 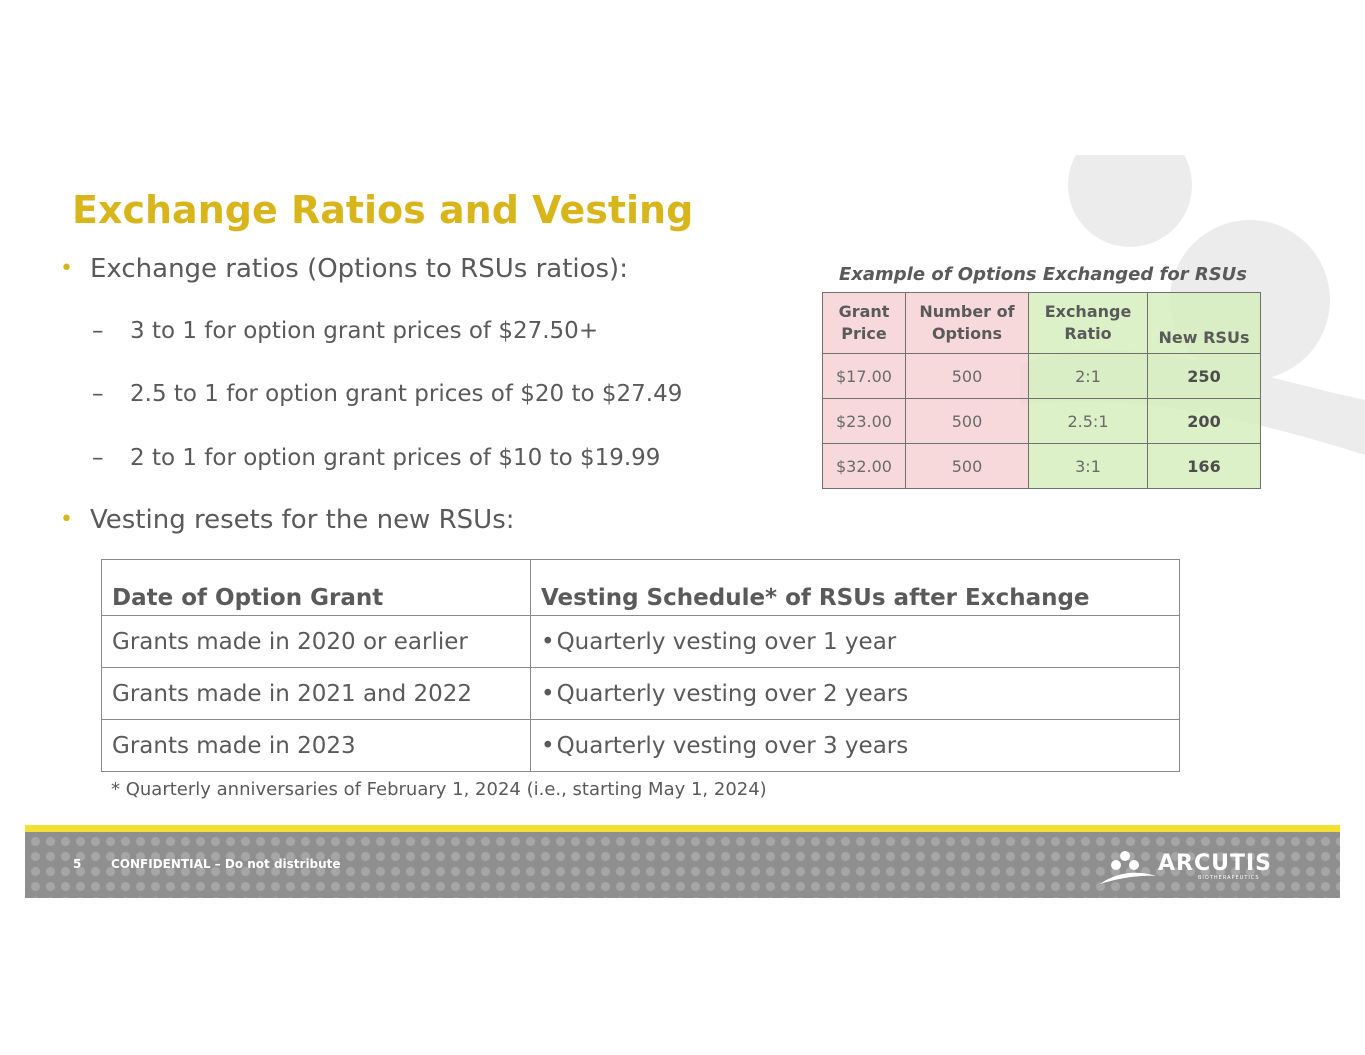 What do you see at coordinates (1204, 466) in the screenshot?
I see `cell-new-rsus: 166` at bounding box center [1204, 466].